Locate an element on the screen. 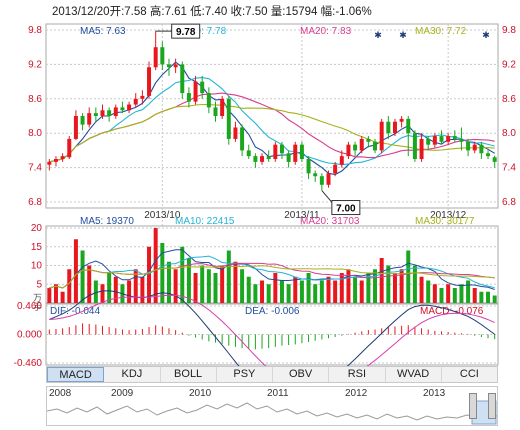  volume-ma-legend-label: MA5: 19370 is located at coordinates (107, 221).